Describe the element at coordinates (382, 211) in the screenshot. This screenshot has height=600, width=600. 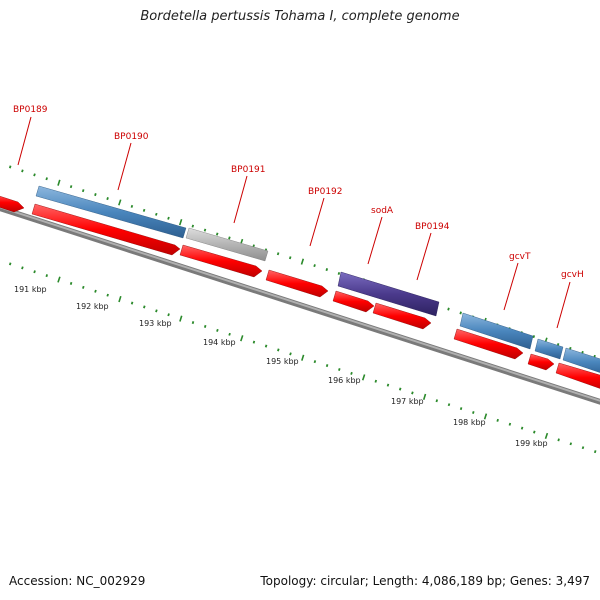
I see `gene-label: sodA` at that location.